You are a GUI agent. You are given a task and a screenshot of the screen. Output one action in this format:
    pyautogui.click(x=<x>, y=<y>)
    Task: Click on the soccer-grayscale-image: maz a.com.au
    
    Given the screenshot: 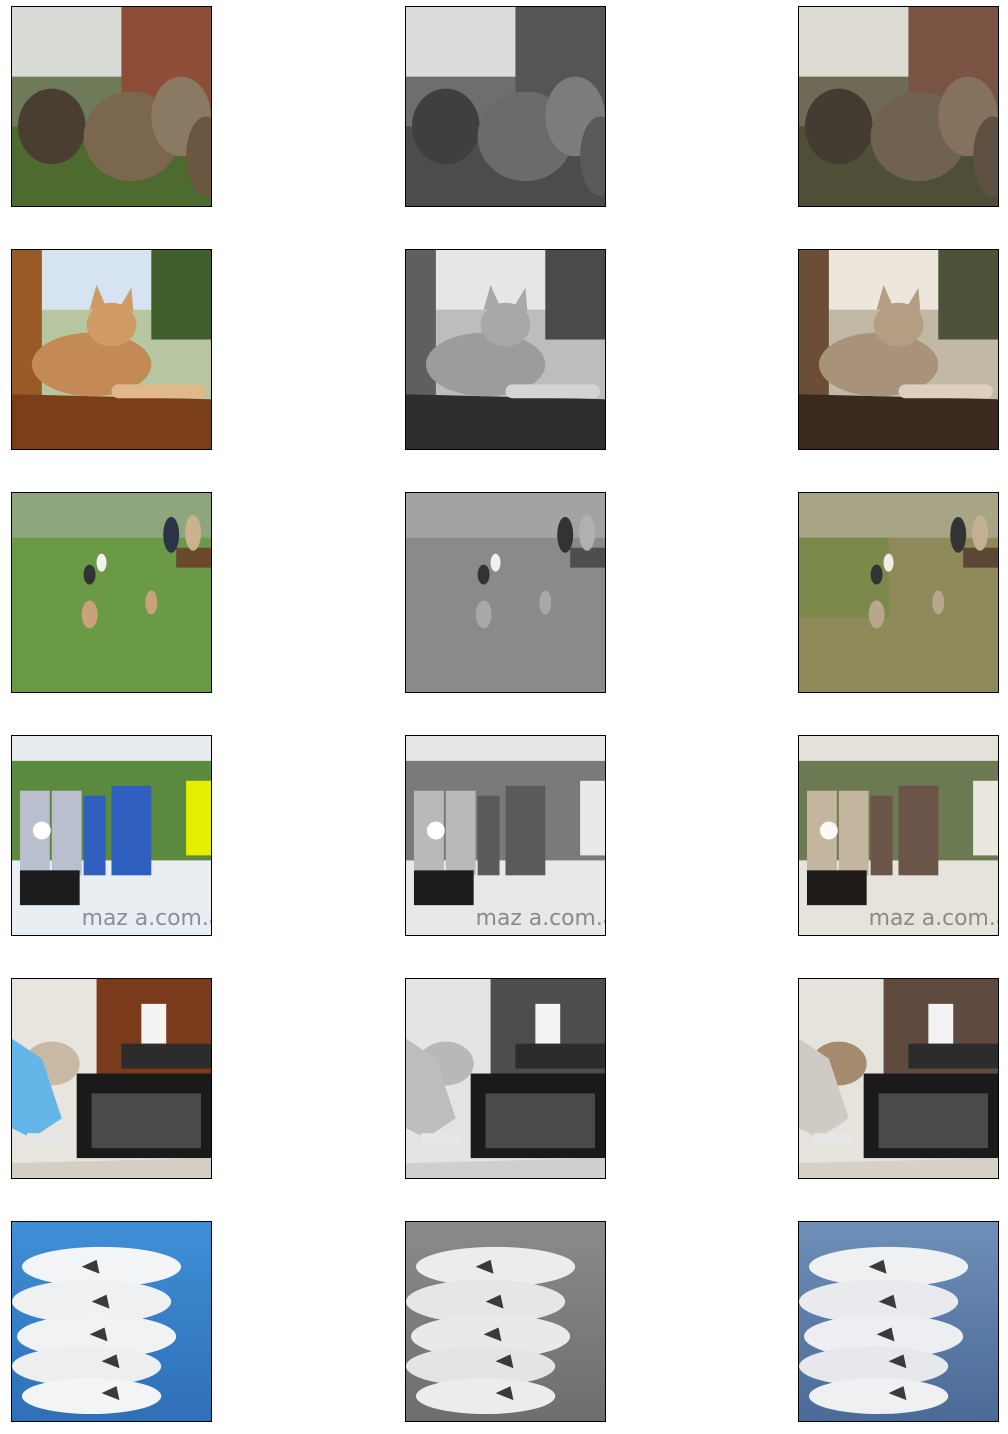 What is the action you would take?
    pyautogui.click(x=505, y=835)
    